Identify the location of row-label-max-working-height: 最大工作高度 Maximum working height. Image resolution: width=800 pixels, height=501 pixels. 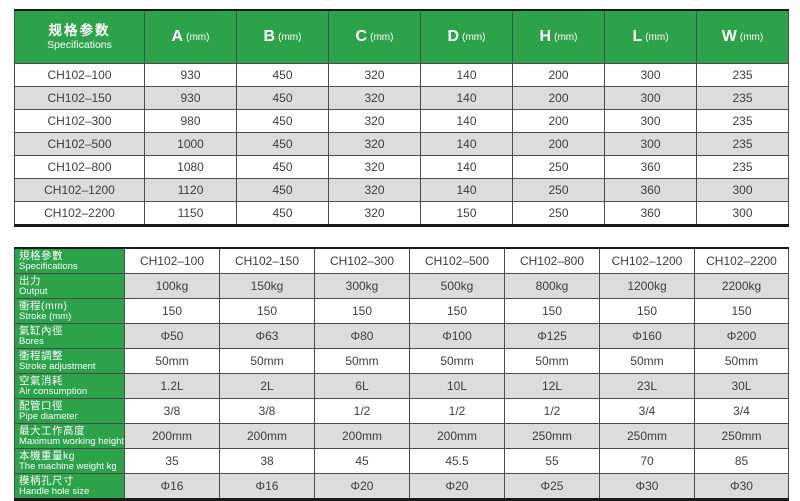
(69, 436).